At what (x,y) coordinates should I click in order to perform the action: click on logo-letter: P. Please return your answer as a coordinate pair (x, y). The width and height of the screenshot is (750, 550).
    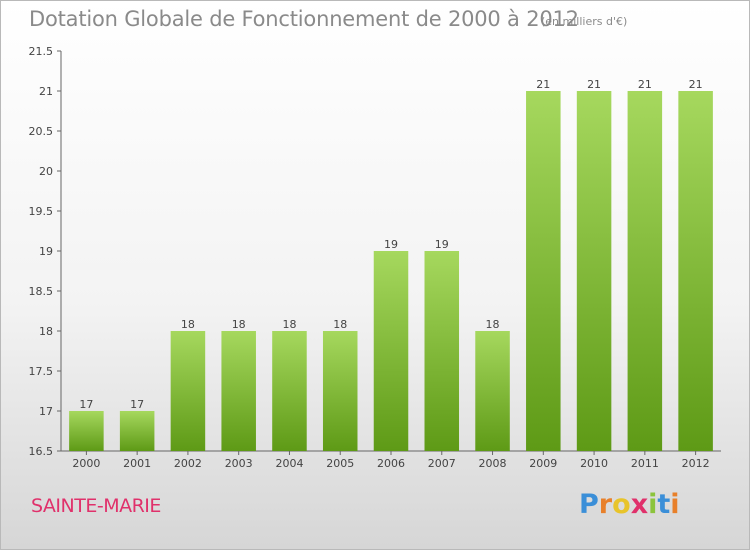
    Looking at the image, I should click on (589, 504).